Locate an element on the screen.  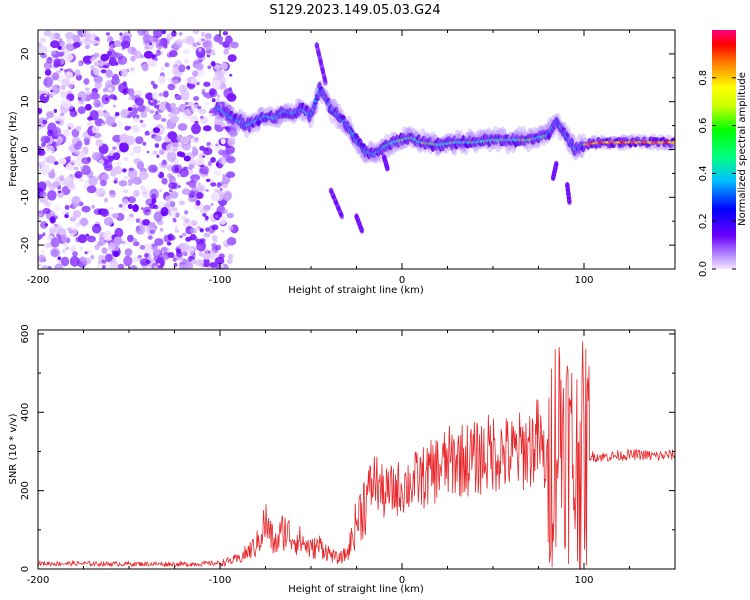
colorbar-gradient is located at coordinates (724, 149).